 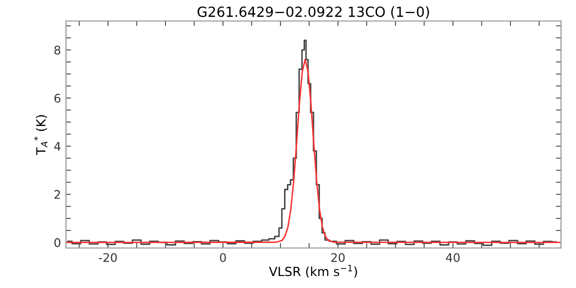 I want to click on y-tick-label: 0, so click(x=57, y=243).